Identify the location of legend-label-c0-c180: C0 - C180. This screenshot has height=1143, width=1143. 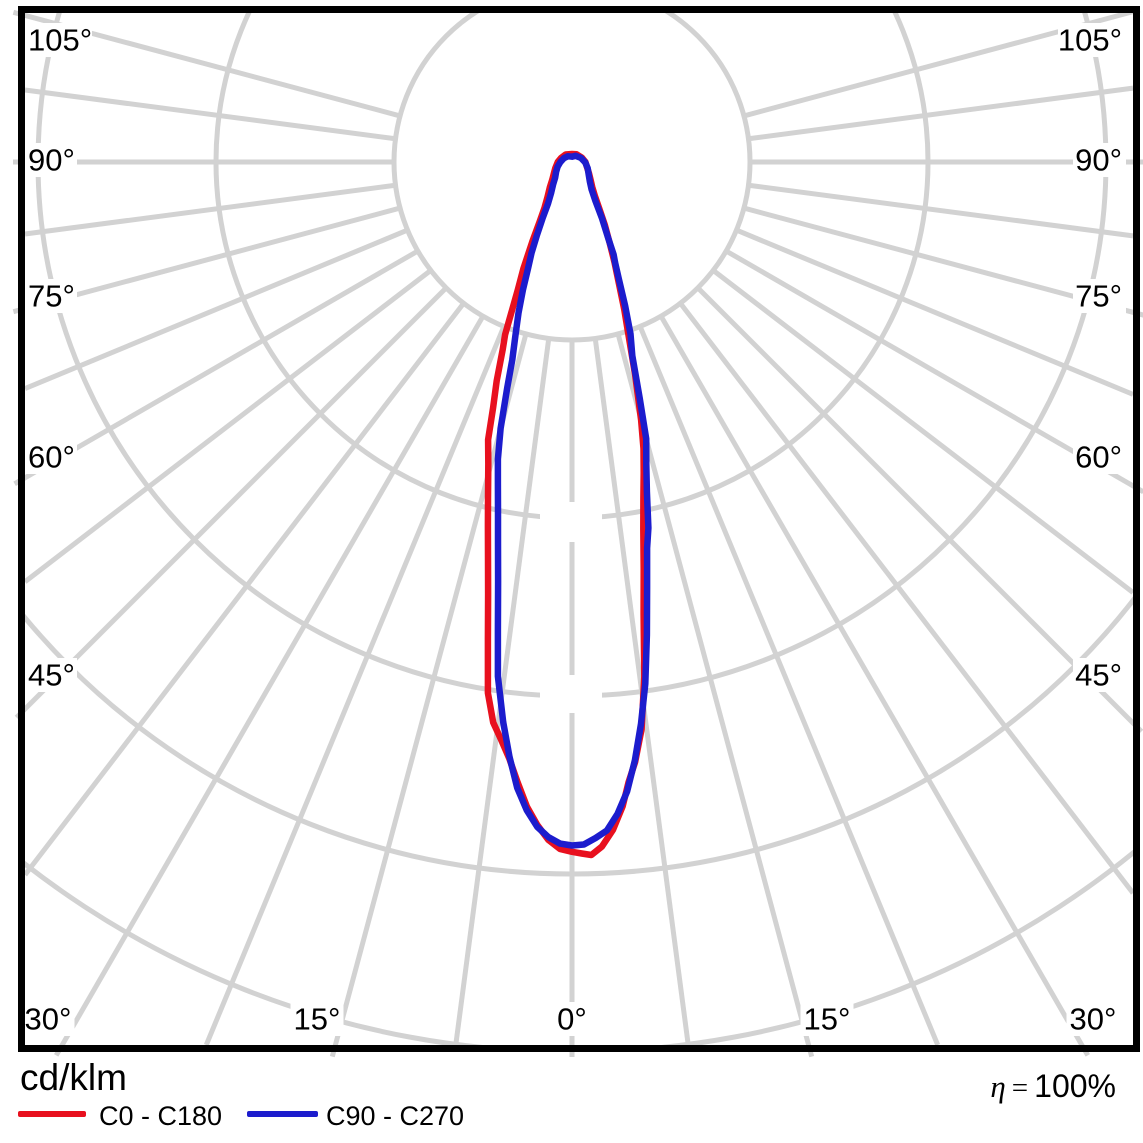
(161, 1116).